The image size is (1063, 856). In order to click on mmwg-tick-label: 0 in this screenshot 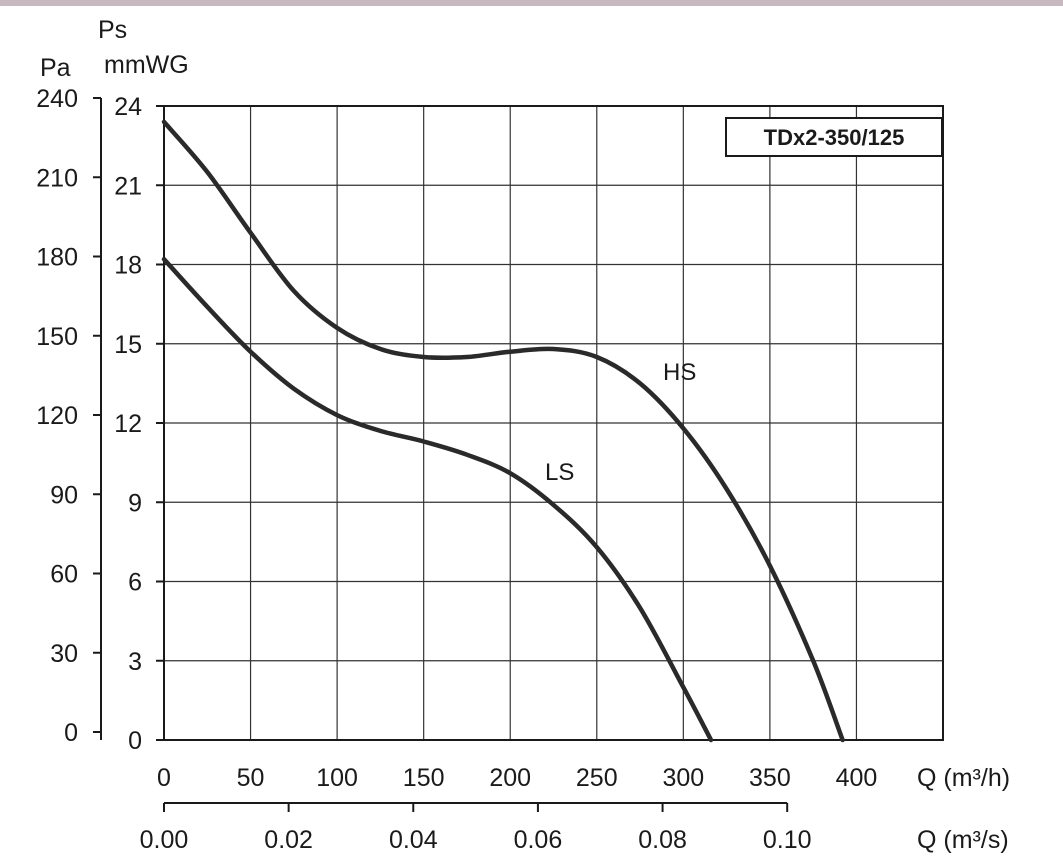, I will do `click(135, 741)`.